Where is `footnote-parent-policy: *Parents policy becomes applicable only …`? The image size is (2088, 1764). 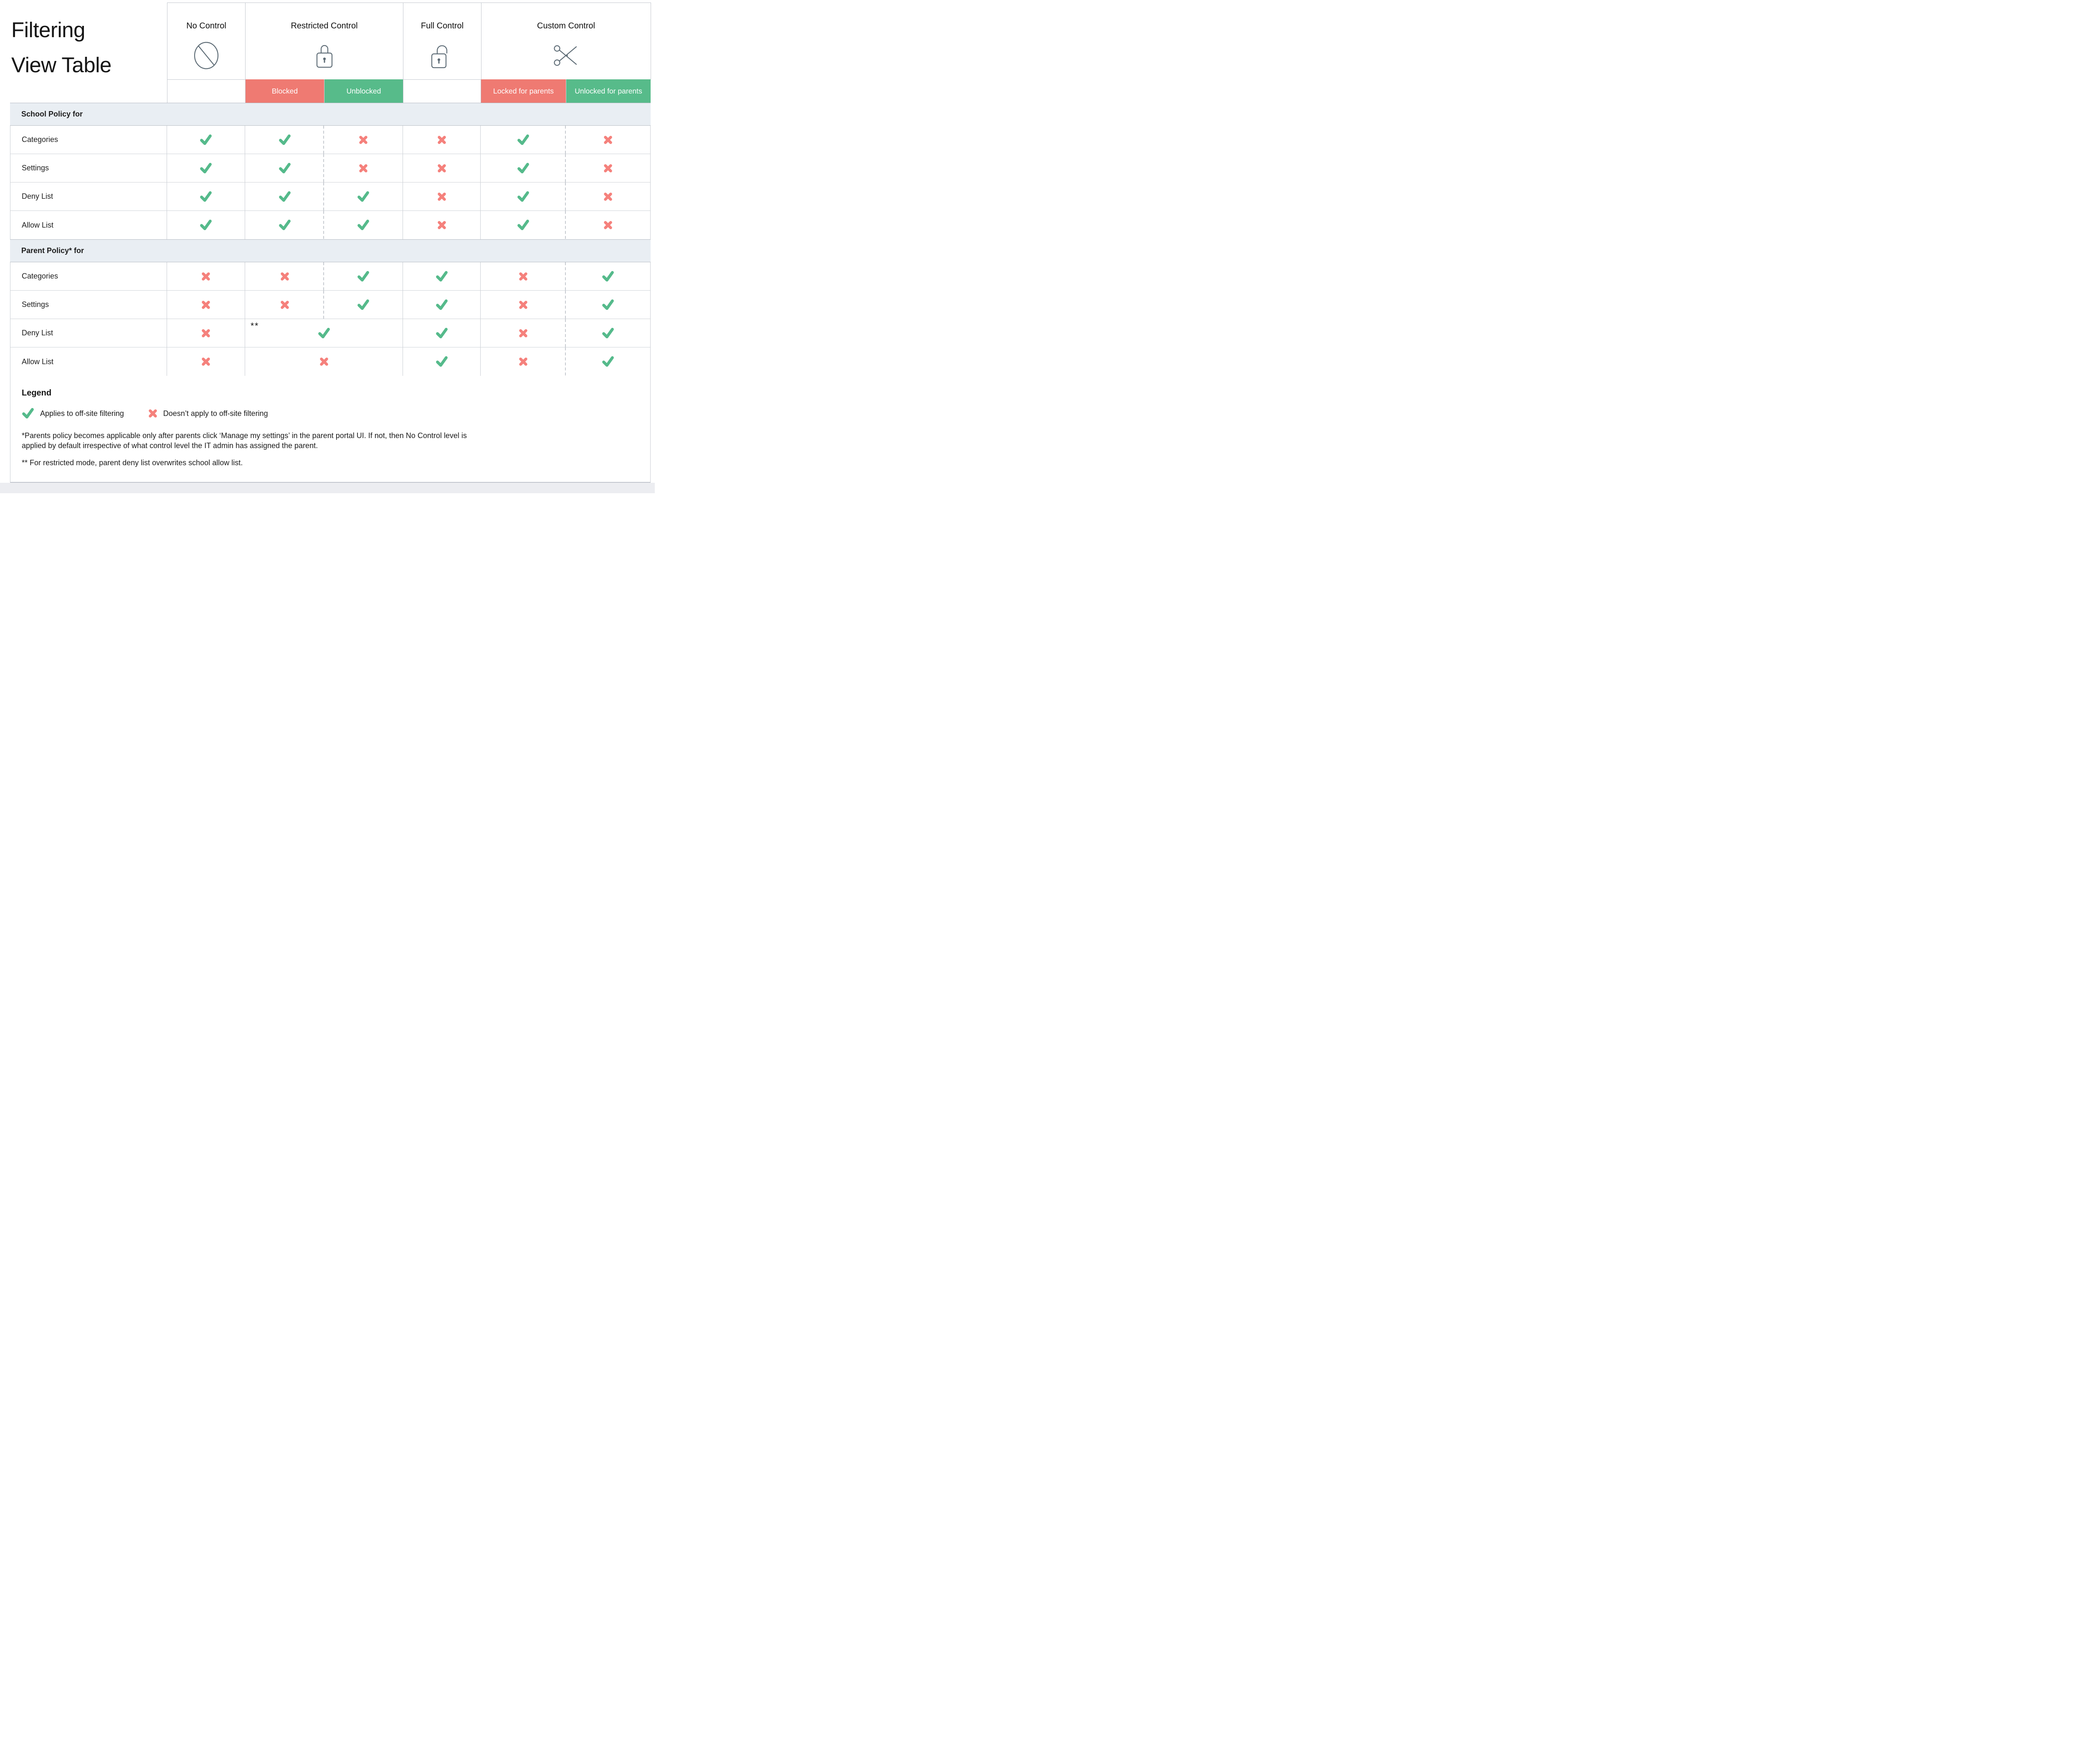 footnote-parent-policy: *Parents policy becomes applicable only … is located at coordinates (336, 441).